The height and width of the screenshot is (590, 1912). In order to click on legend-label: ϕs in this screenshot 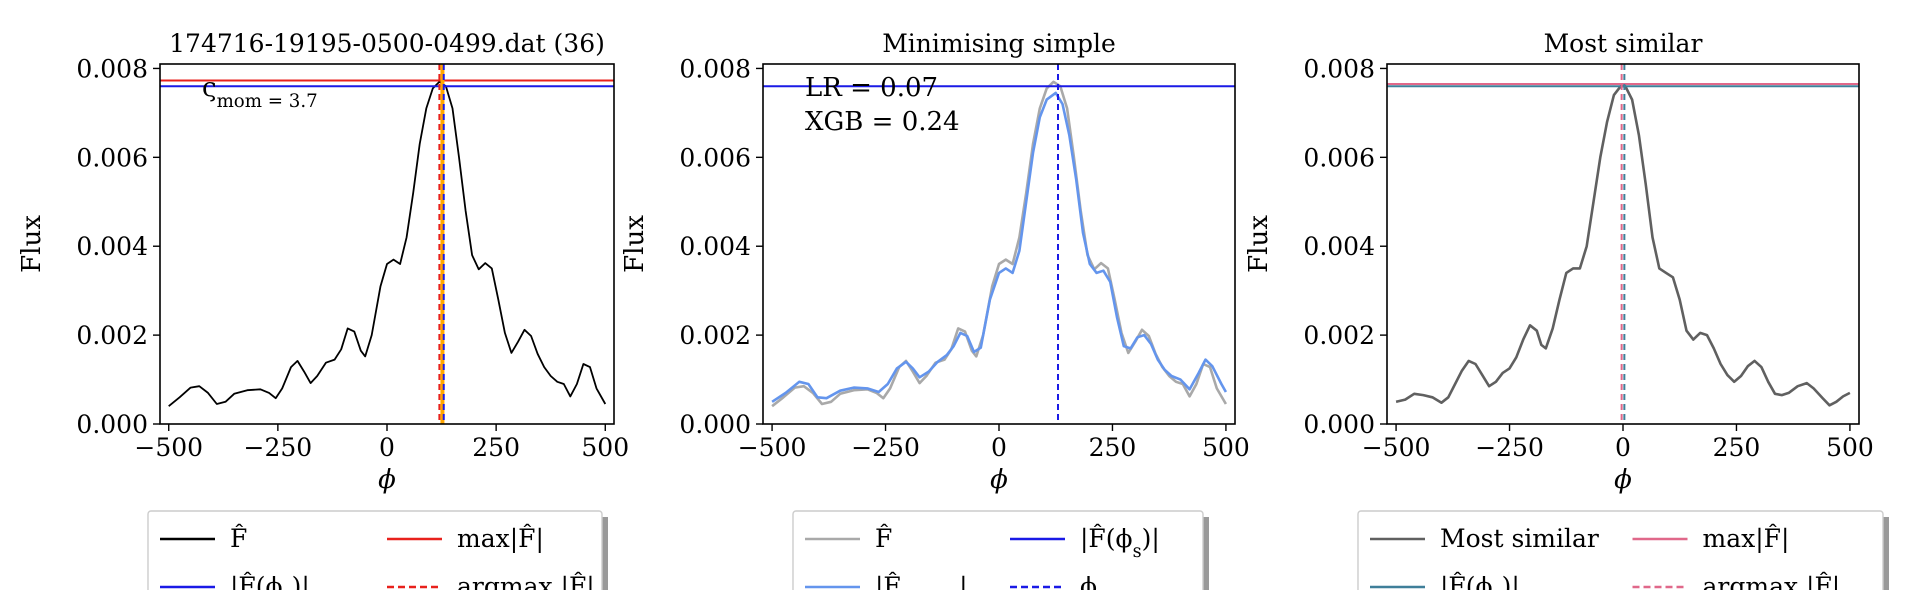, I will do `click(1093, 581)`.